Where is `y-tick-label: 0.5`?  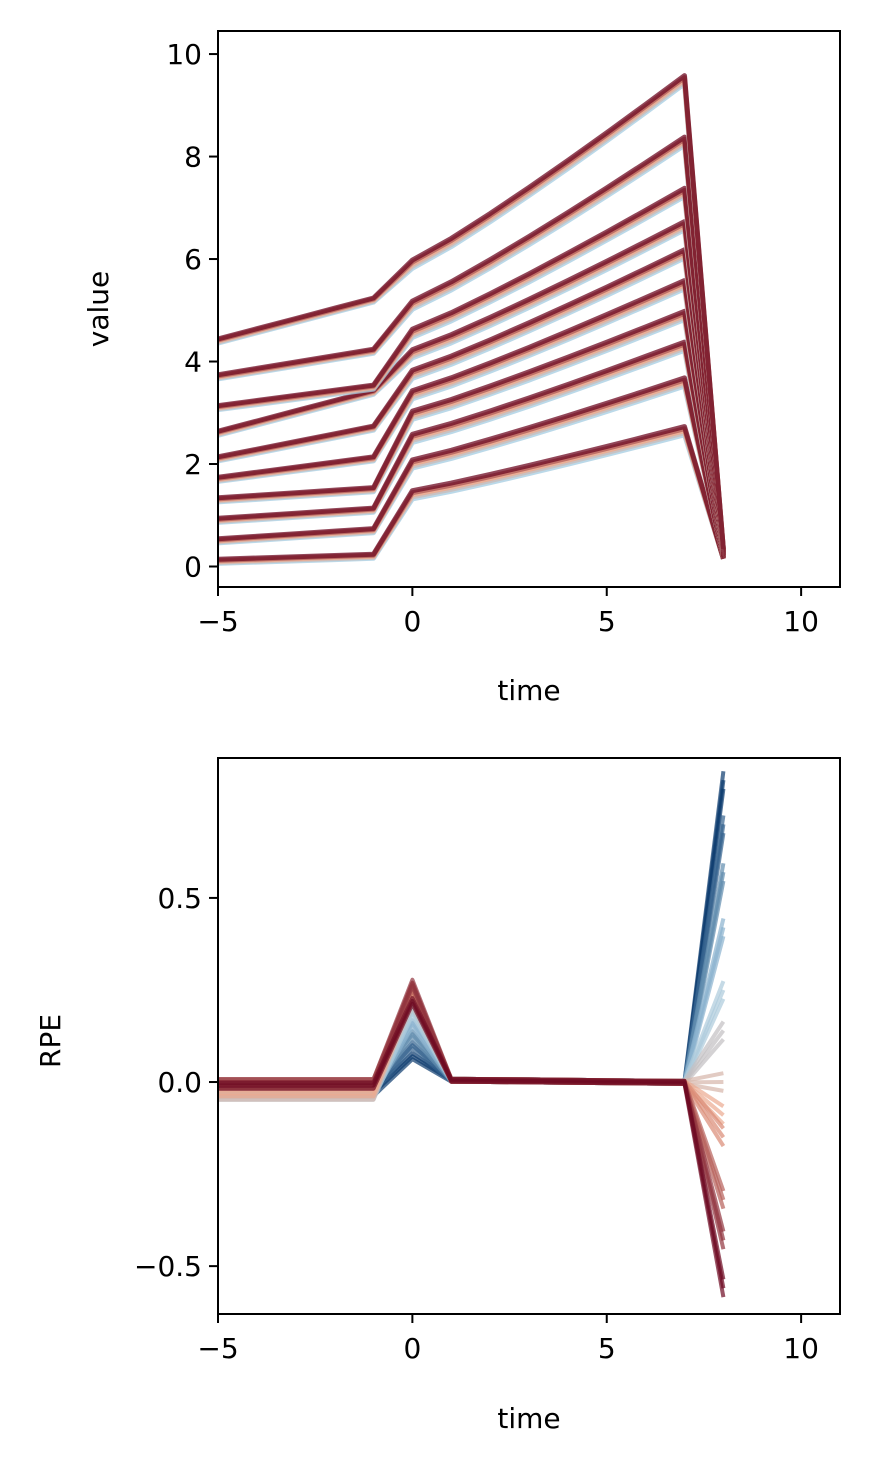 y-tick-label: 0.5 is located at coordinates (179, 898).